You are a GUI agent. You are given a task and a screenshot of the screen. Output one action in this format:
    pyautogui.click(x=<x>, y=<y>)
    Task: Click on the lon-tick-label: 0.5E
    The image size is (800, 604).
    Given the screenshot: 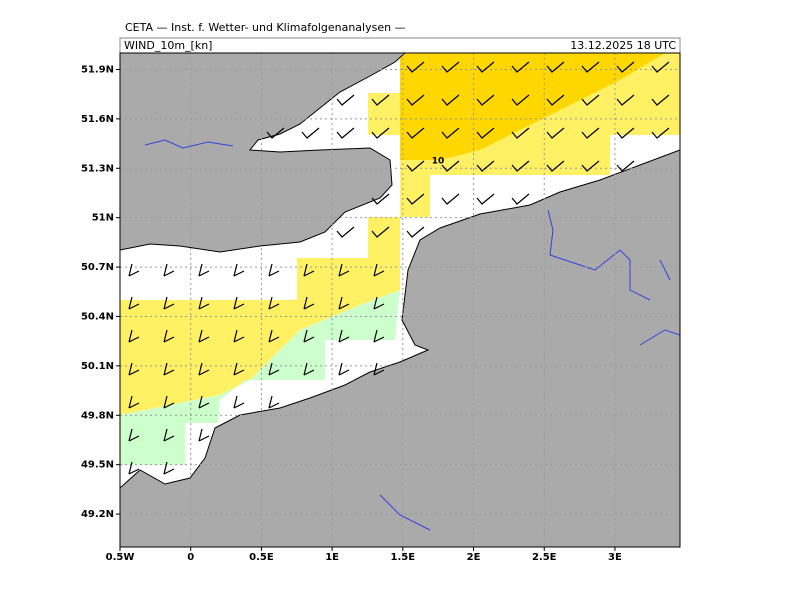 What is the action you would take?
    pyautogui.click(x=261, y=557)
    